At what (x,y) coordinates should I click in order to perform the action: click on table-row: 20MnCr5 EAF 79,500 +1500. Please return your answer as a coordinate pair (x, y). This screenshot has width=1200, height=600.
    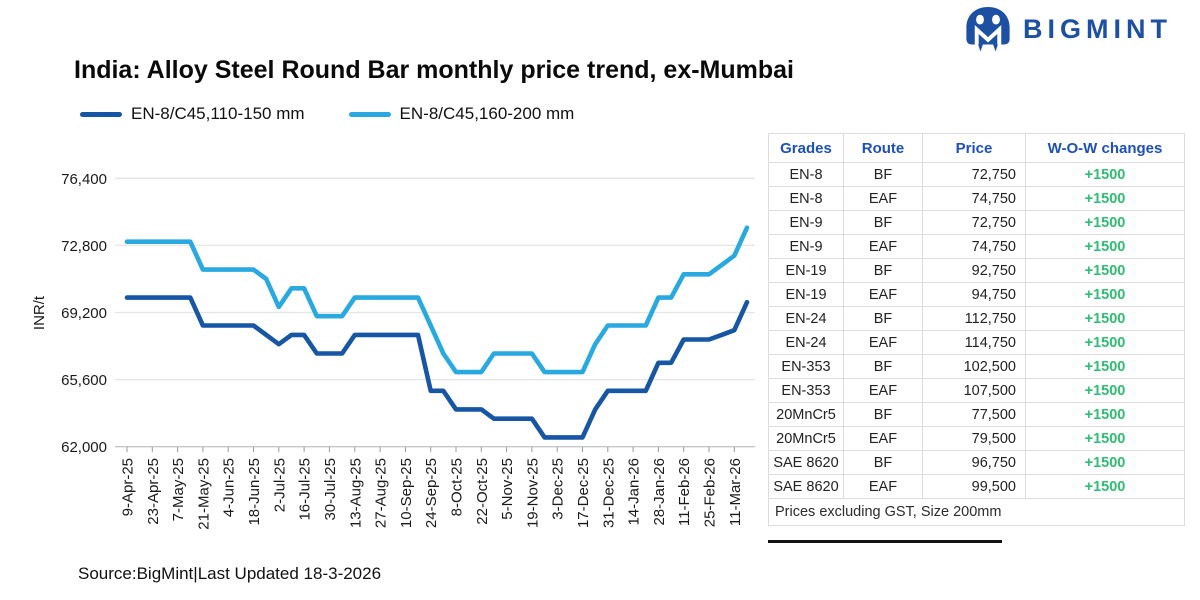
    Looking at the image, I should click on (976, 438).